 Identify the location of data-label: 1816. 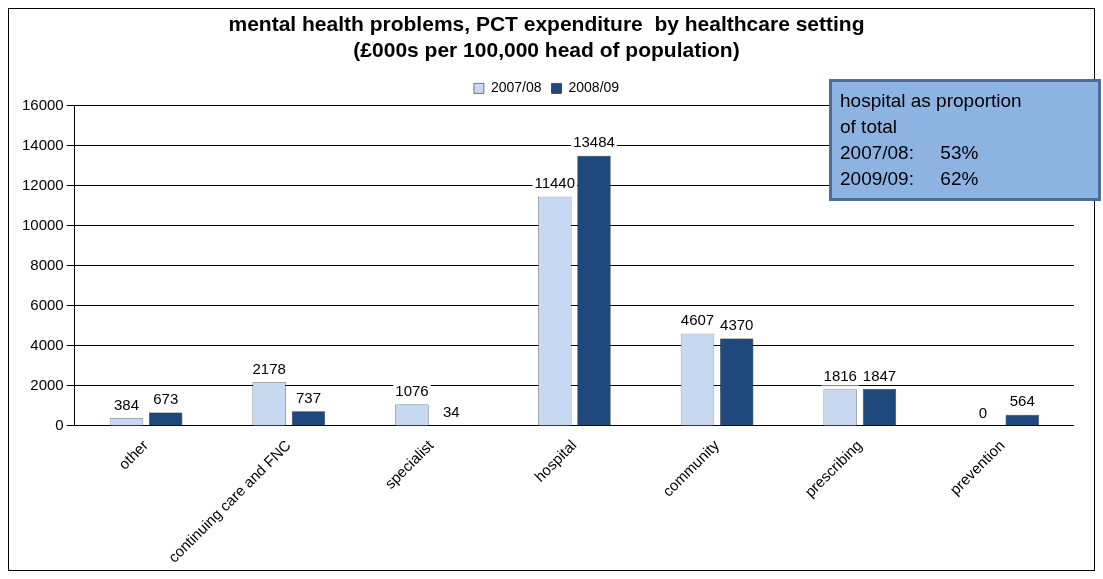
(840, 376).